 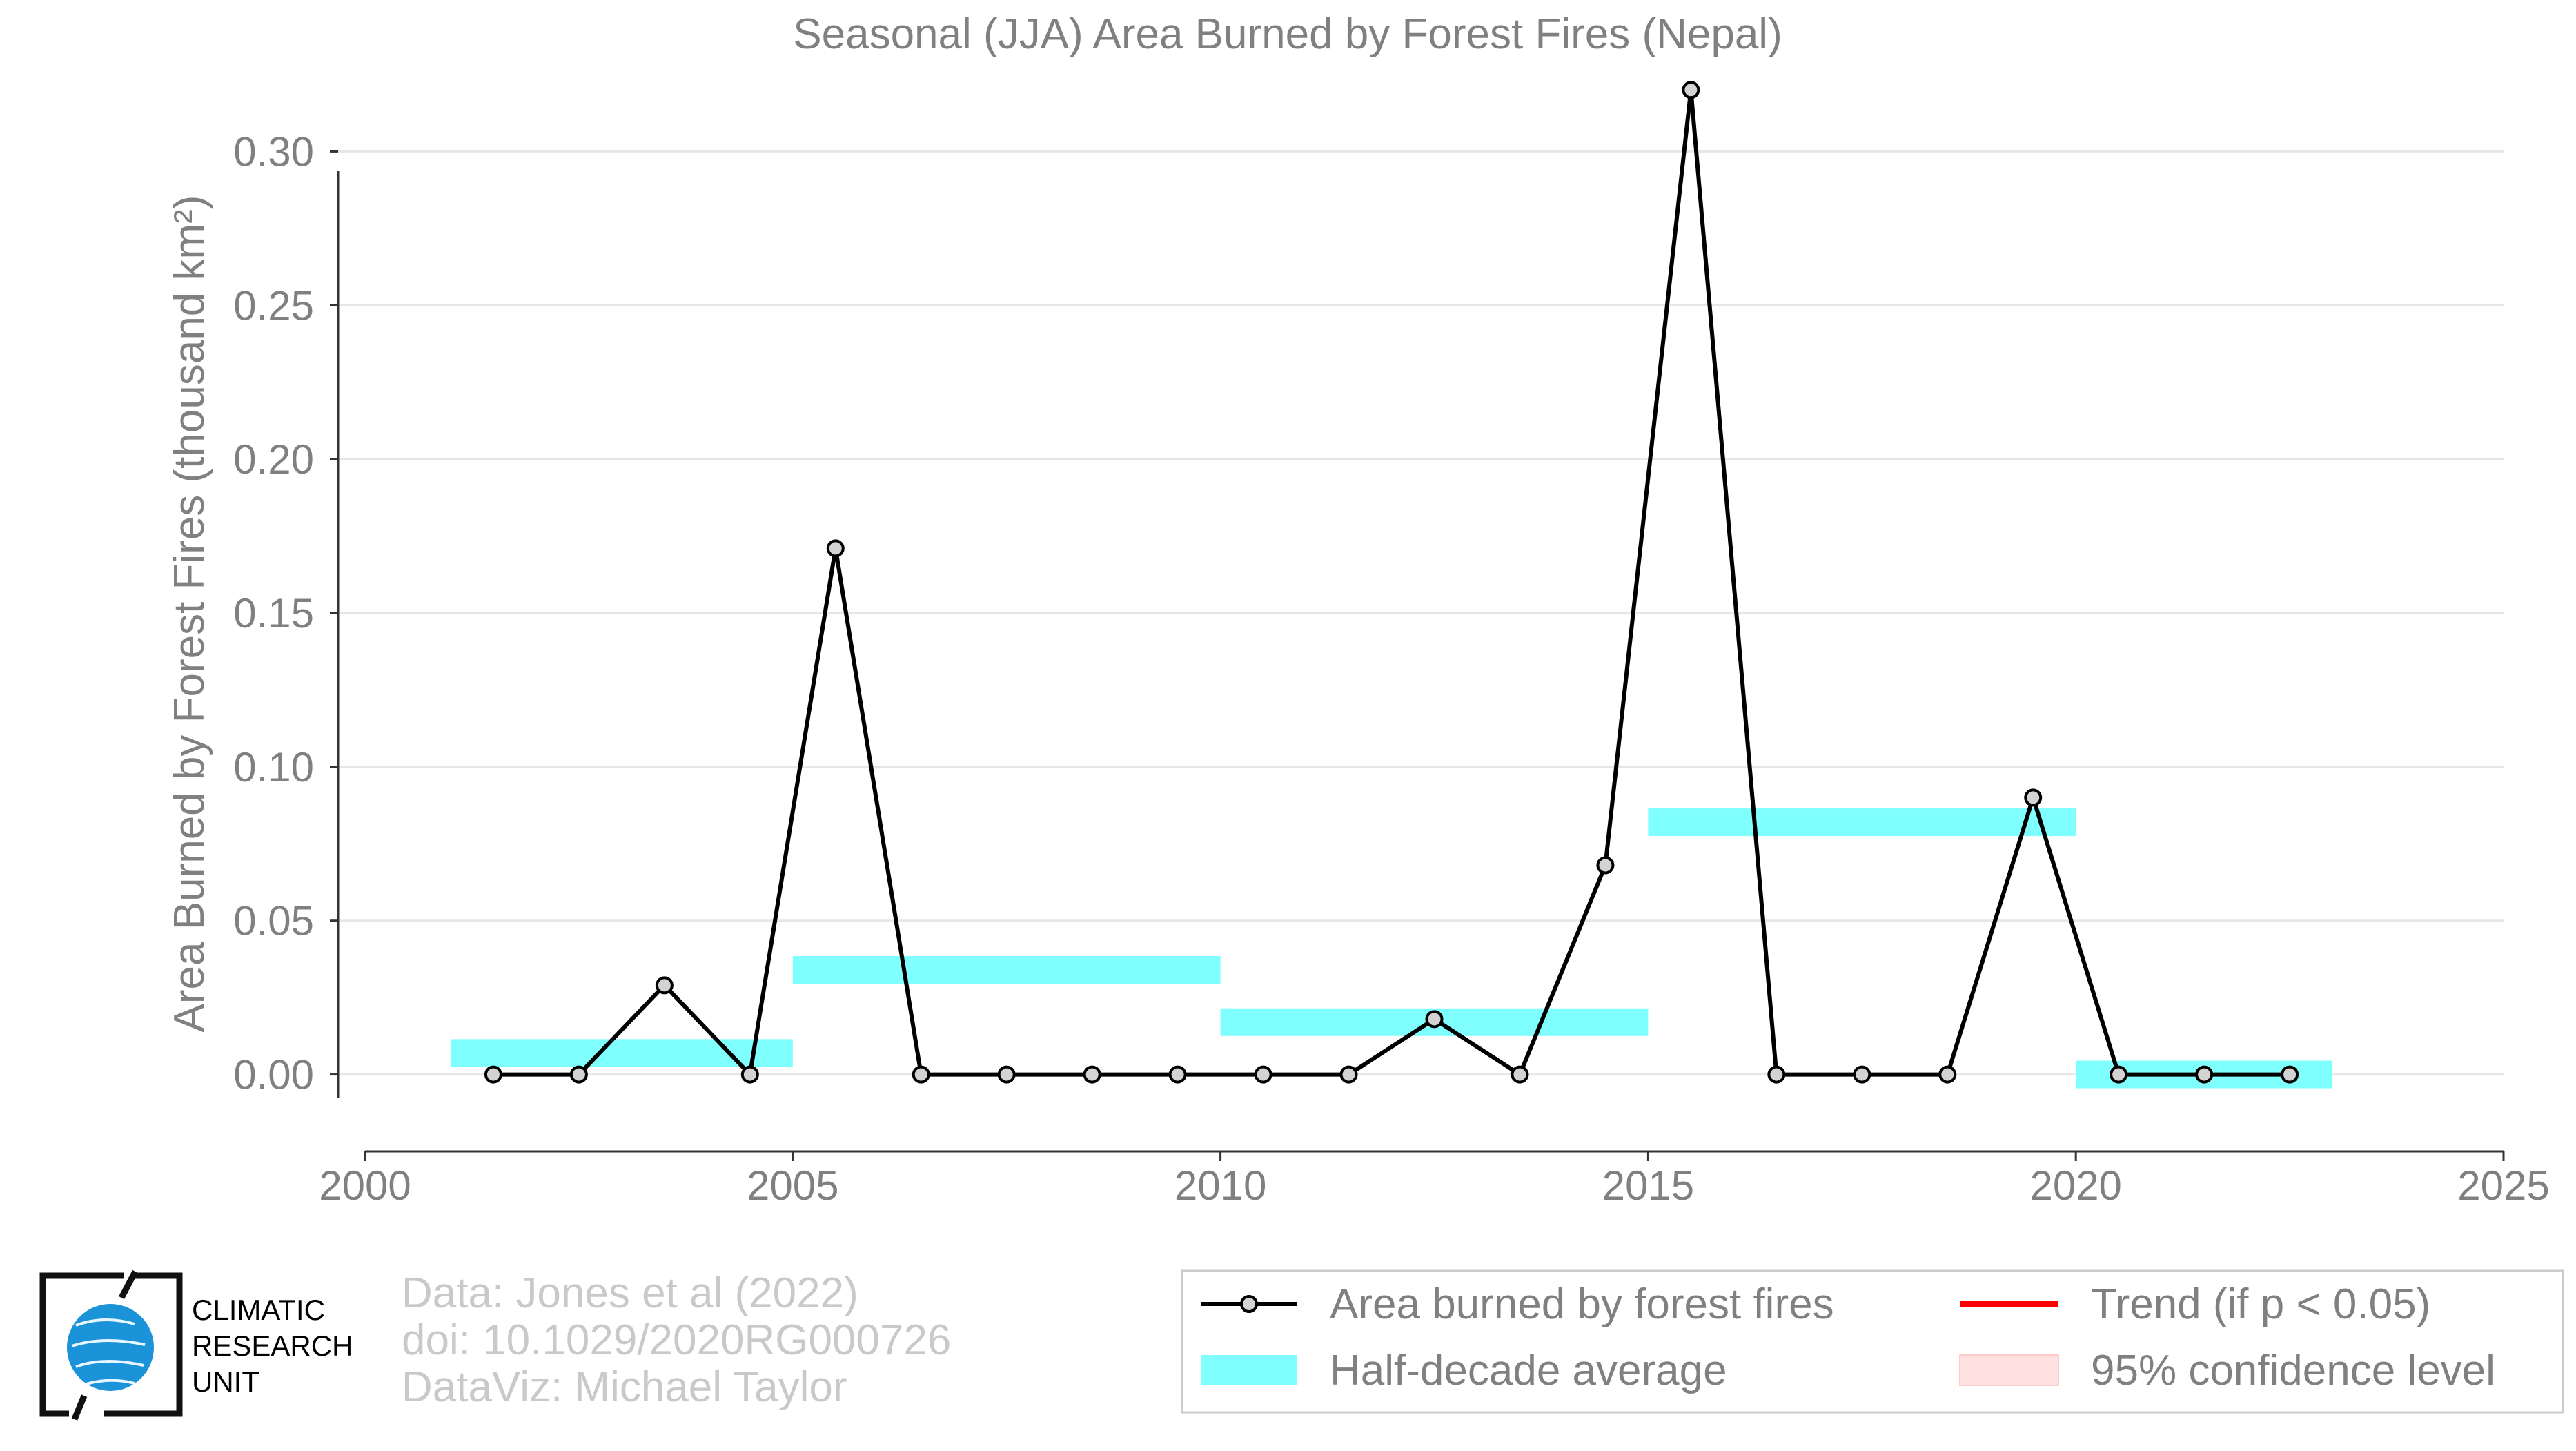 What do you see at coordinates (1220, 1185) in the screenshot?
I see `x-tick-label: 2010` at bounding box center [1220, 1185].